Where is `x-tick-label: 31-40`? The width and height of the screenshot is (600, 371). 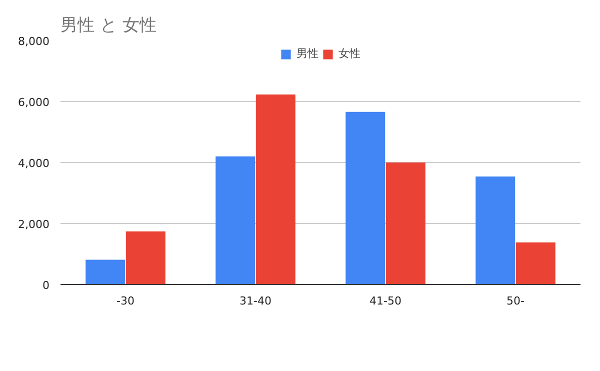 x-tick-label: 31-40 is located at coordinates (256, 301).